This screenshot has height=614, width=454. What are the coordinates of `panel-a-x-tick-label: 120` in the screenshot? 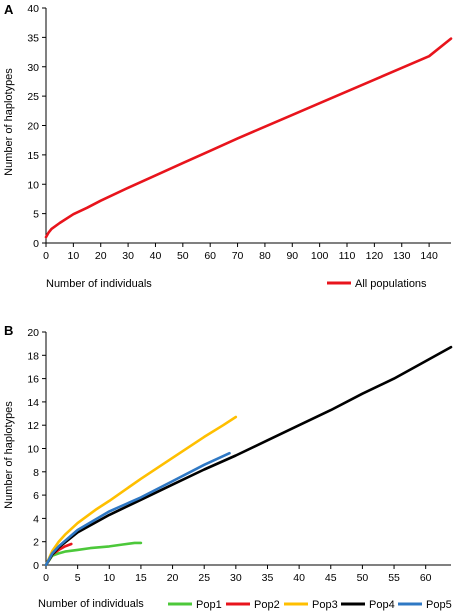 It's located at (375, 256).